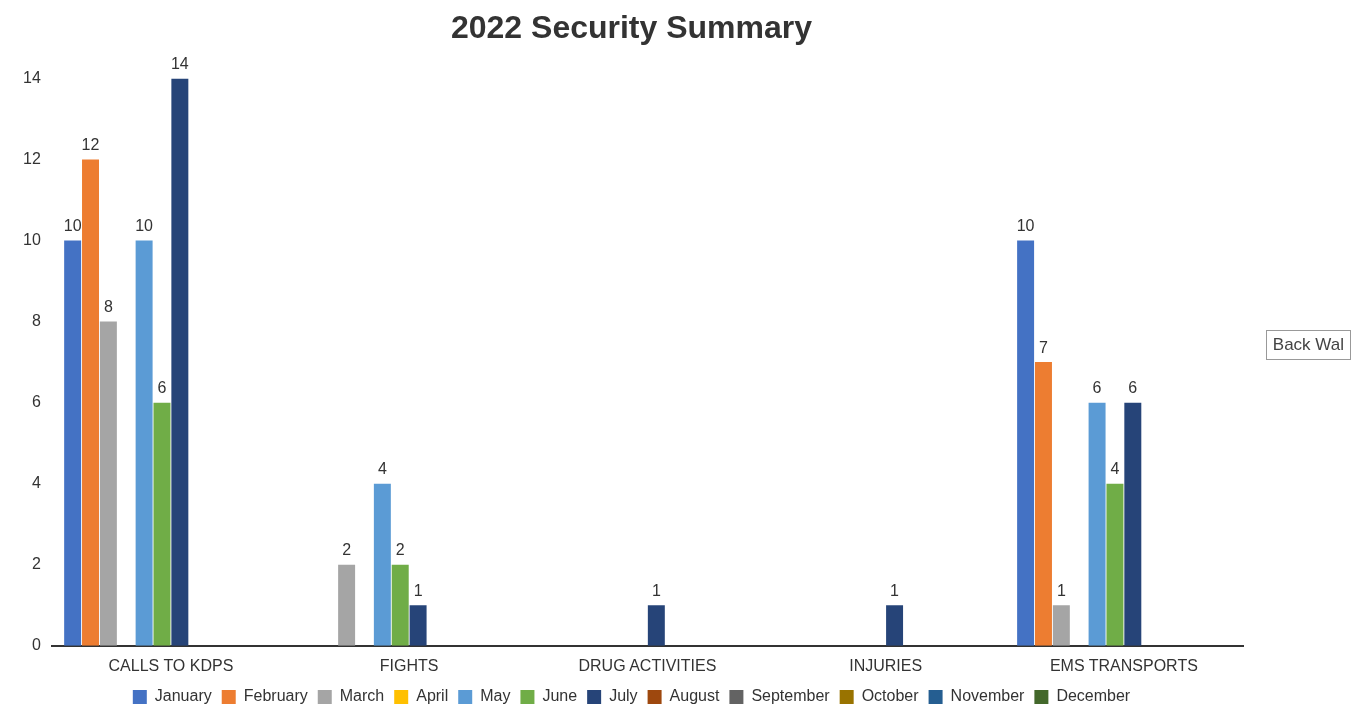 This screenshot has width=1353, height=725. What do you see at coordinates (32, 239) in the screenshot?
I see `y-tick-label: 10` at bounding box center [32, 239].